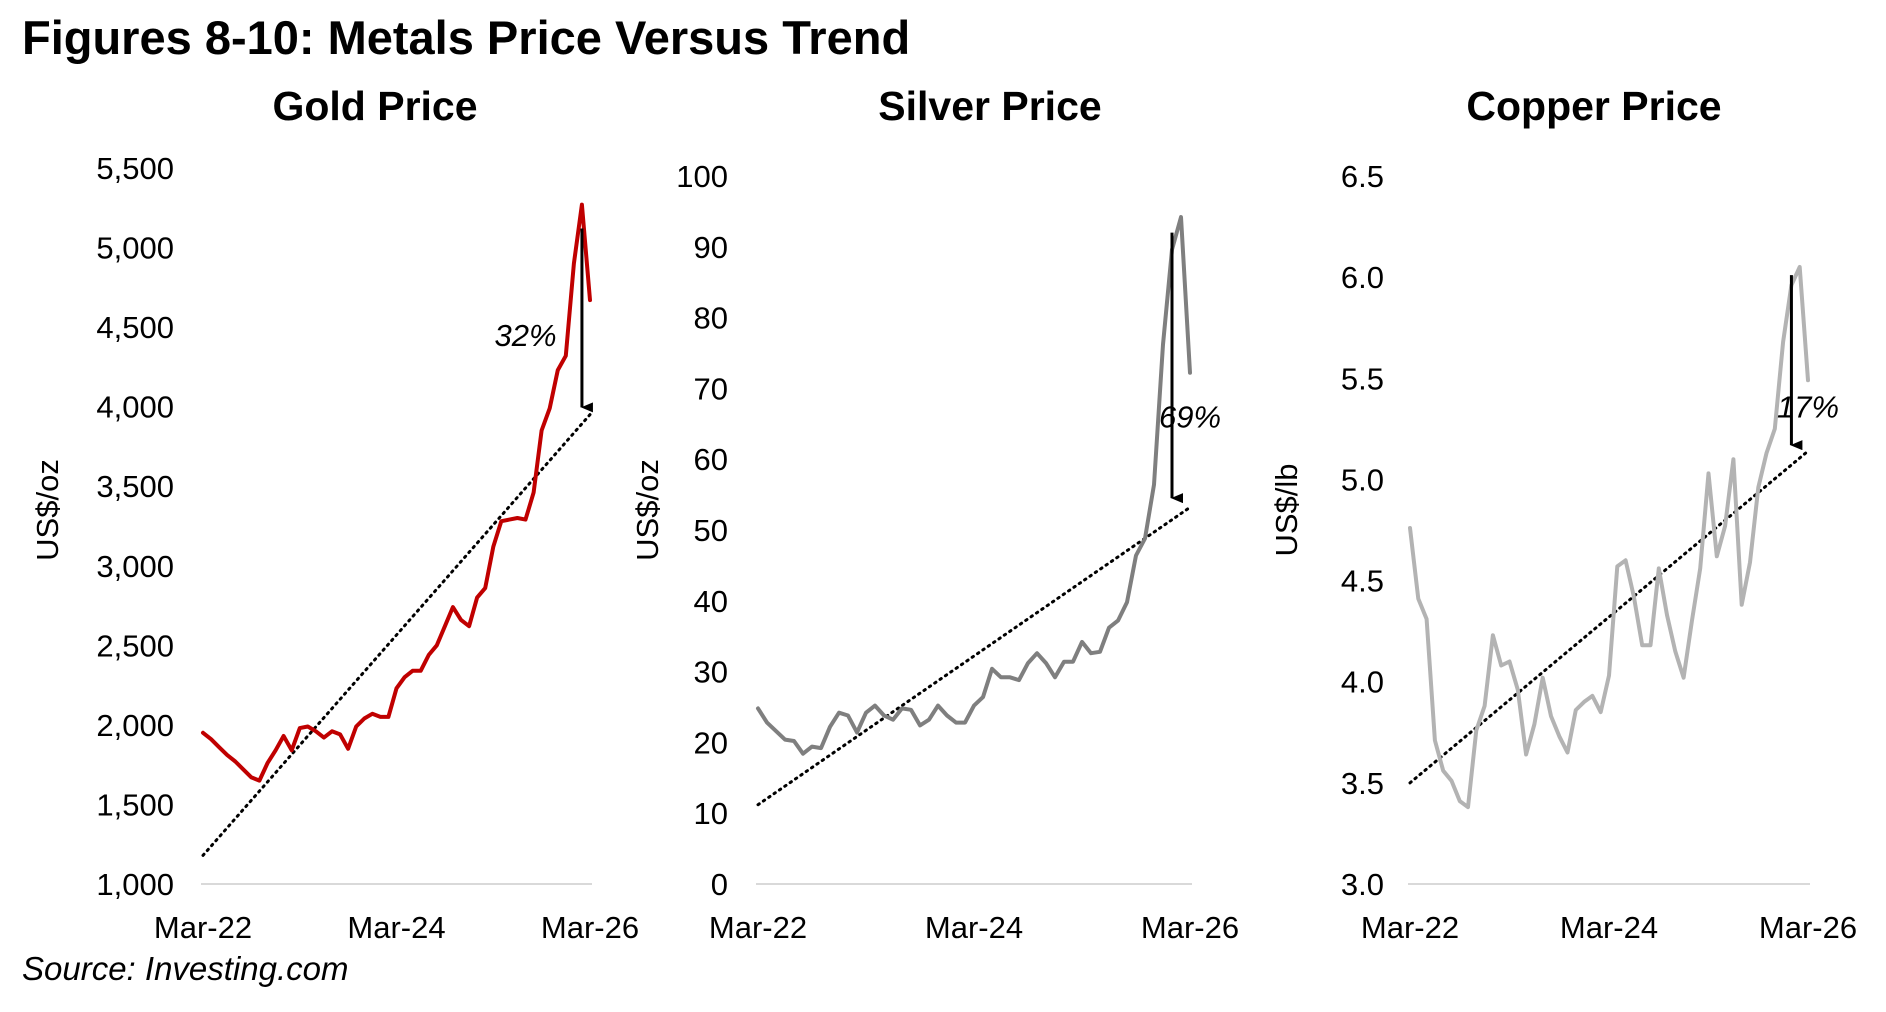 This screenshot has height=1012, width=1886. What do you see at coordinates (711, 813) in the screenshot?
I see `y-tick-label: 10` at bounding box center [711, 813].